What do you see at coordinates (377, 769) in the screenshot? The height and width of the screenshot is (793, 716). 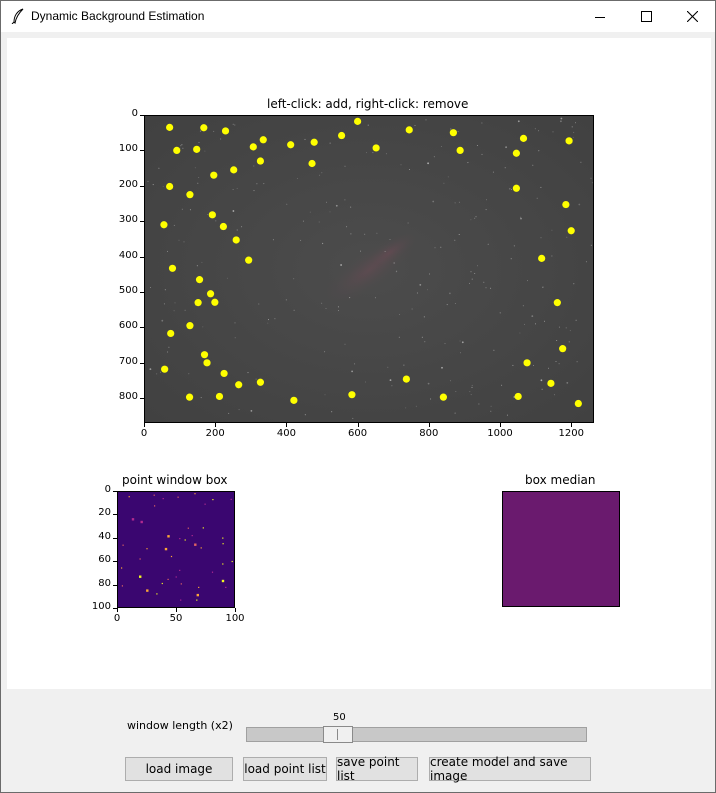 I see `save-point-list-button: save point list` at bounding box center [377, 769].